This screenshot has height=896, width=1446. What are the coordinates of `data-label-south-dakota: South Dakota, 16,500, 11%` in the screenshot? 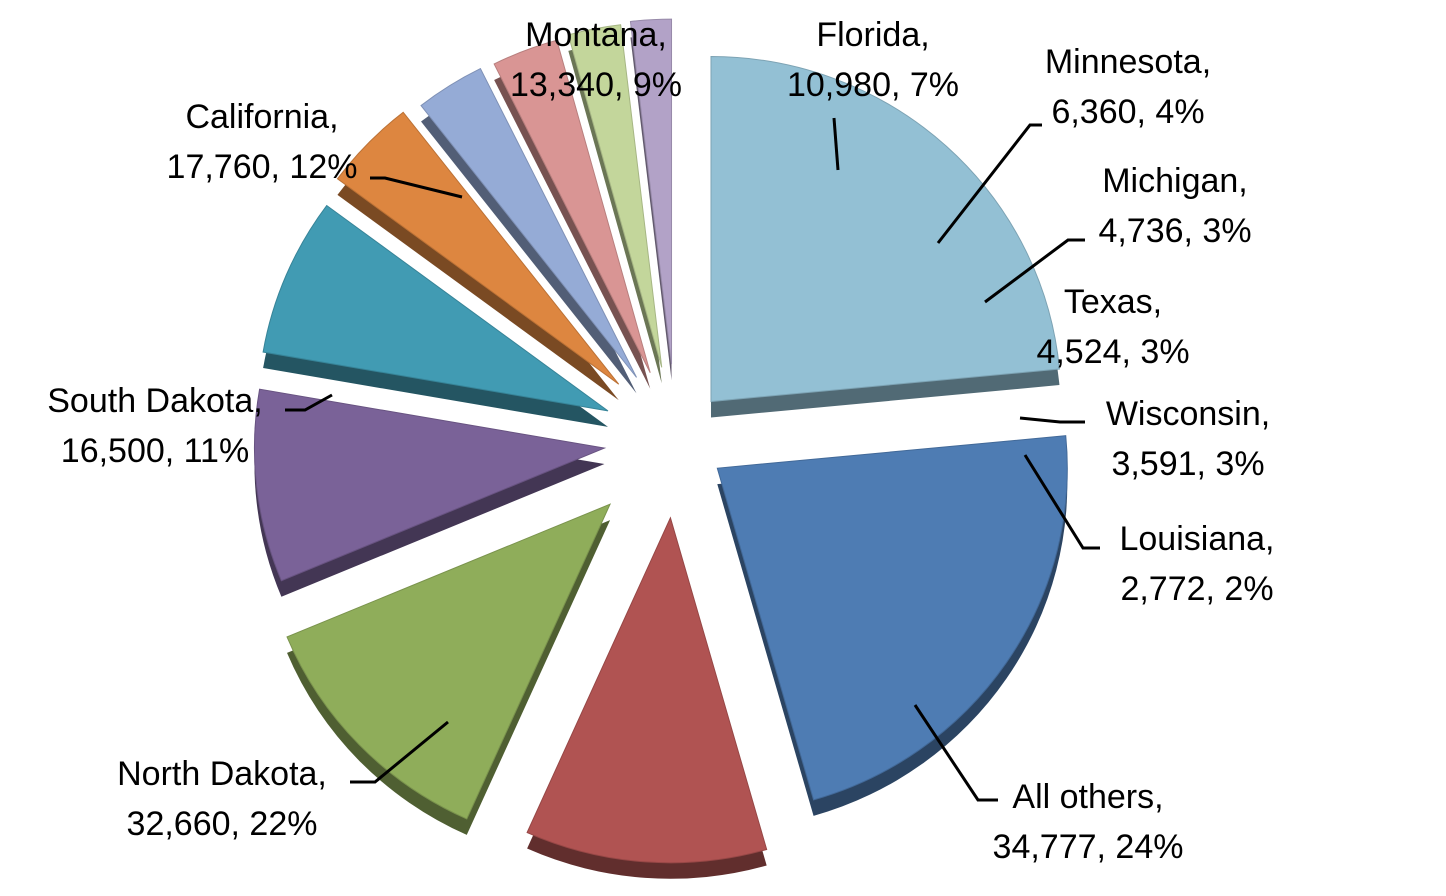 It's located at (154, 426).